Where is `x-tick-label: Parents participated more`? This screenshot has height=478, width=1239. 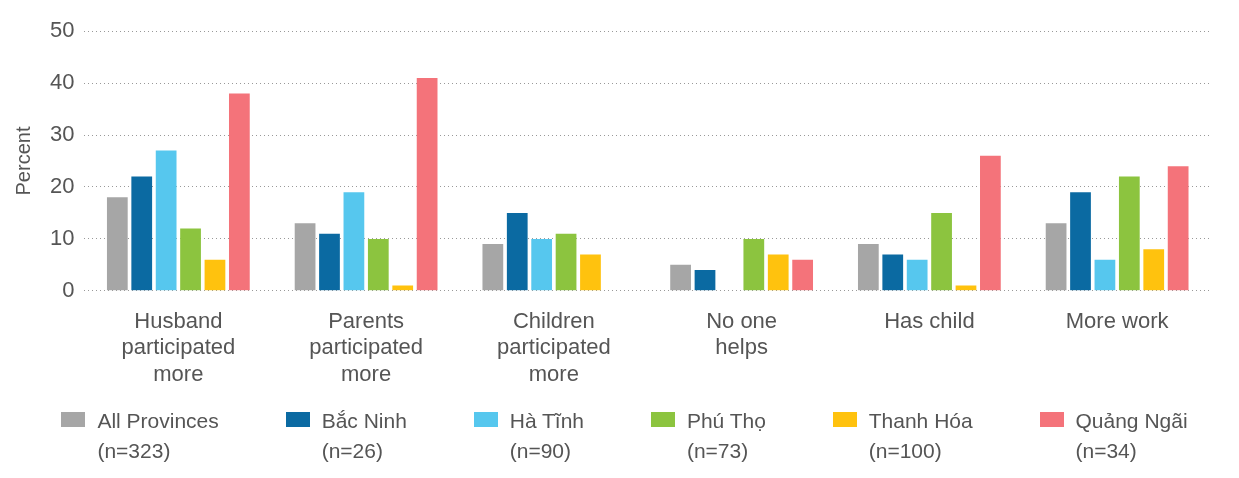 x-tick-label: Parents participated more is located at coordinates (366, 347).